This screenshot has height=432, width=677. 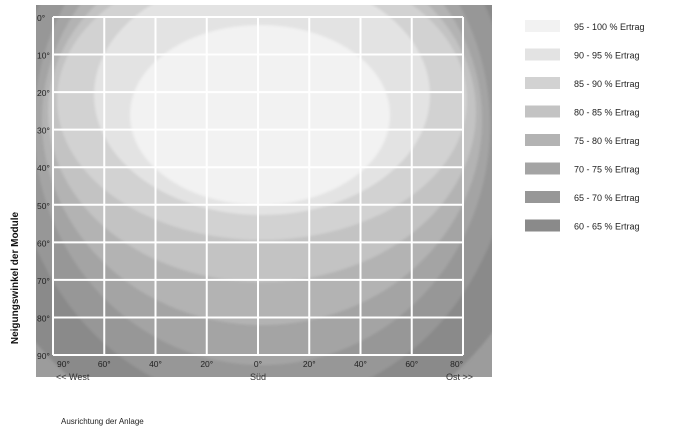 What do you see at coordinates (459, 377) in the screenshot?
I see `x-sub-label-east: Ost >>` at bounding box center [459, 377].